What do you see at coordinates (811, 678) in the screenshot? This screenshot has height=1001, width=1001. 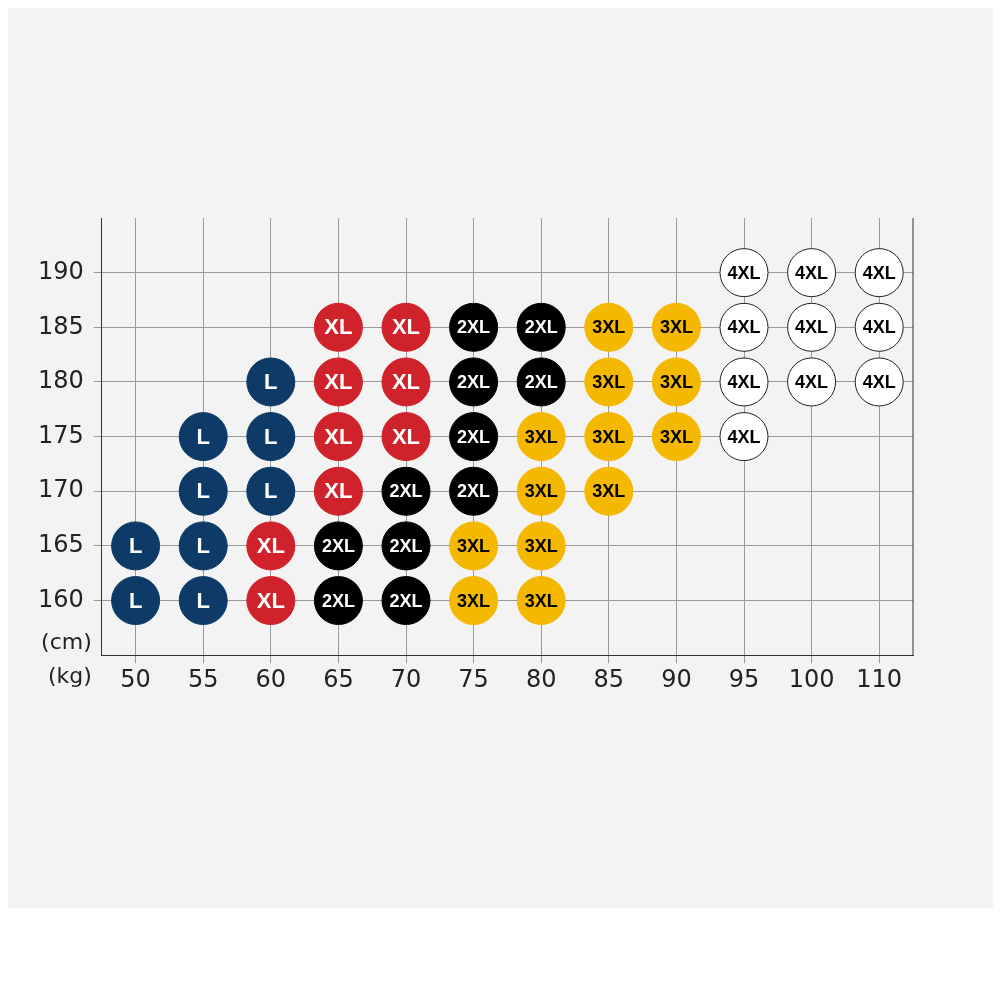 I see `x-tick-label: 100` at bounding box center [811, 678].